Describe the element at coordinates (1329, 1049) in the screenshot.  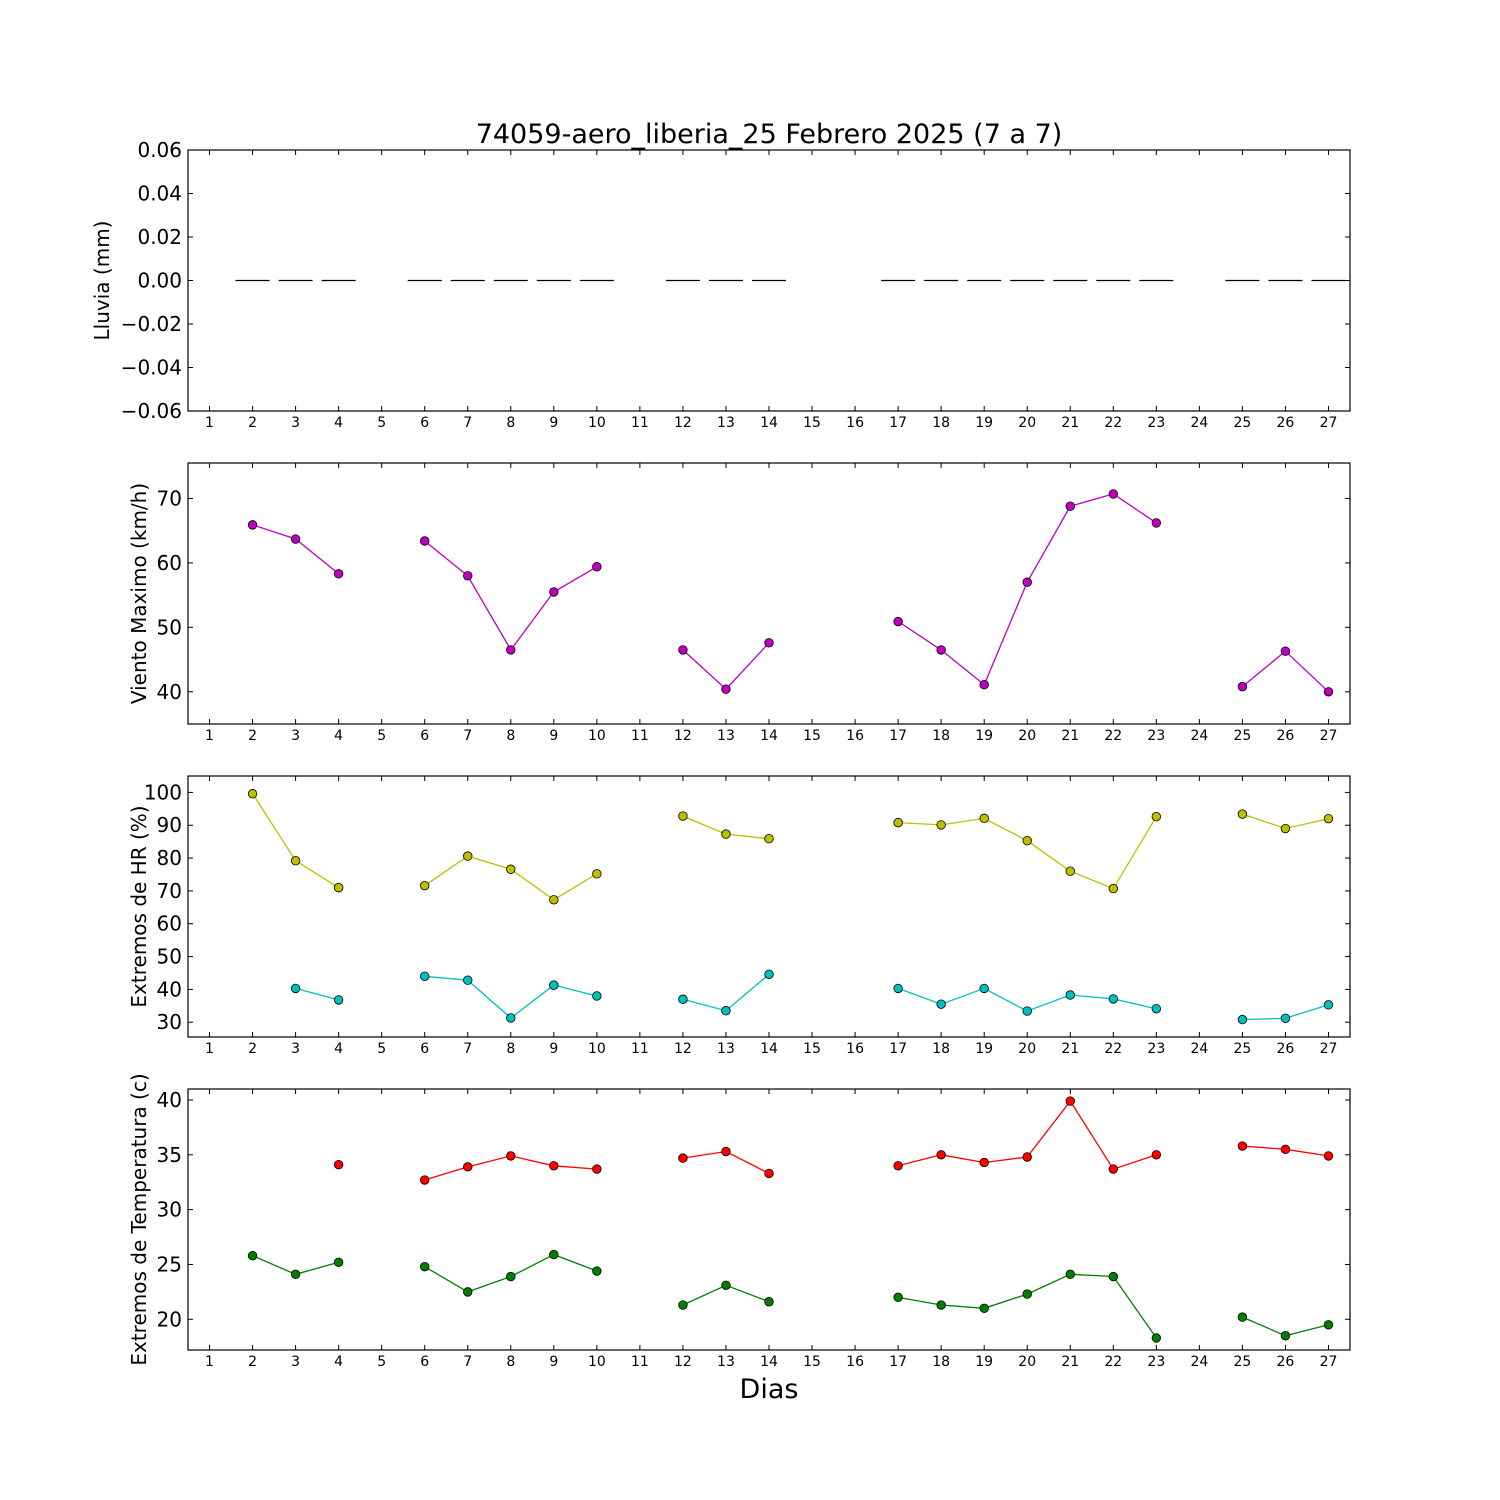
I see `x-tick-label: 27` at that location.